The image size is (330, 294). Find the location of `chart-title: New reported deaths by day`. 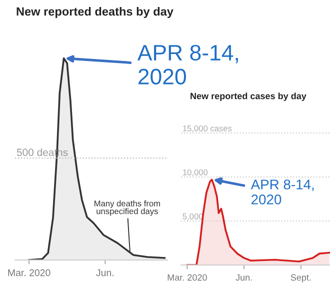

chart-title: New reported deaths by day is located at coordinates (95, 12).